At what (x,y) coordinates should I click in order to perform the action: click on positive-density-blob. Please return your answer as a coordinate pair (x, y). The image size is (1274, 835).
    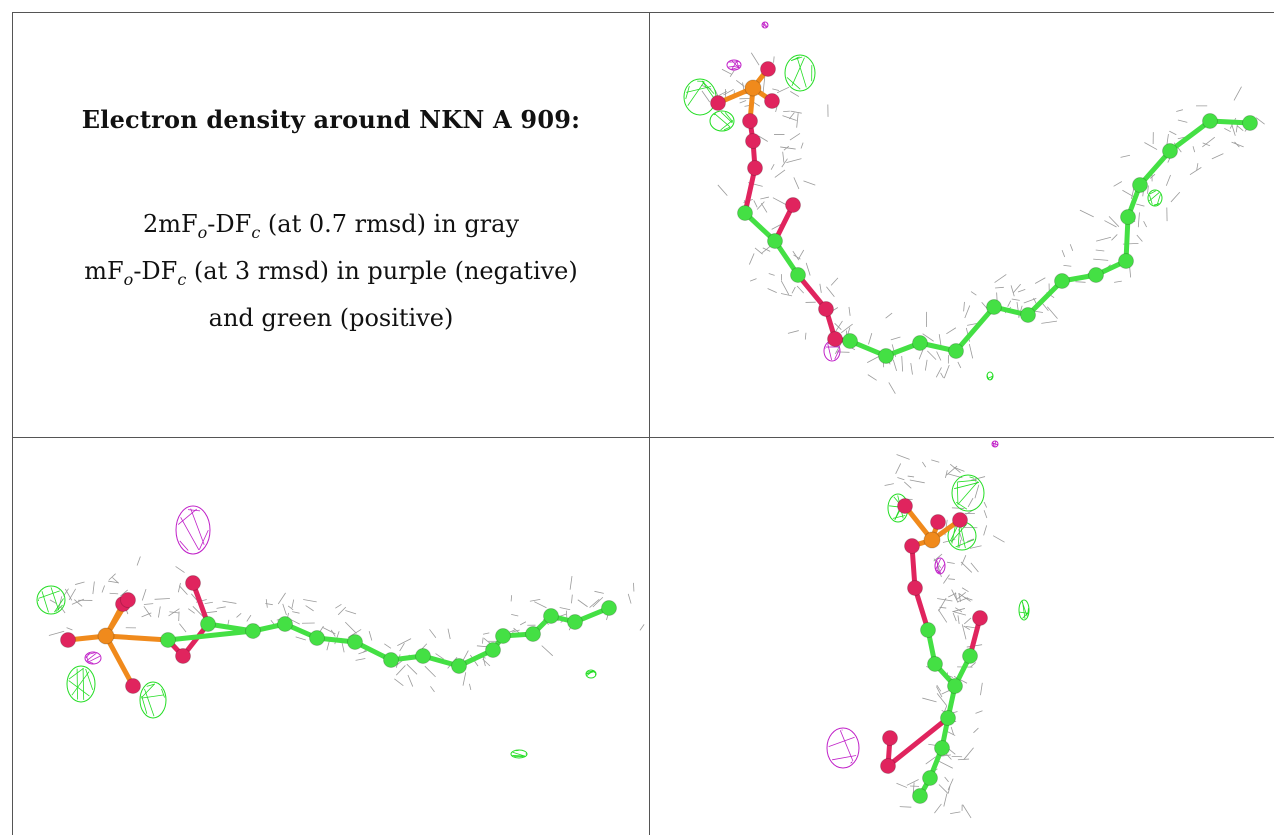
    Looking at the image, I should click on (1155, 198).